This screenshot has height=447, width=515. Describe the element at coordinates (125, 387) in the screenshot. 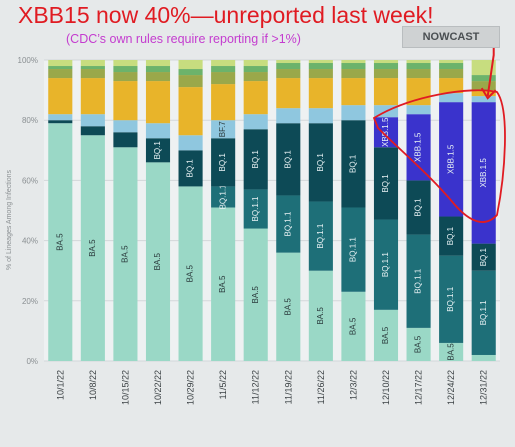

I see `x-tick-label: 10/15/22` at that location.